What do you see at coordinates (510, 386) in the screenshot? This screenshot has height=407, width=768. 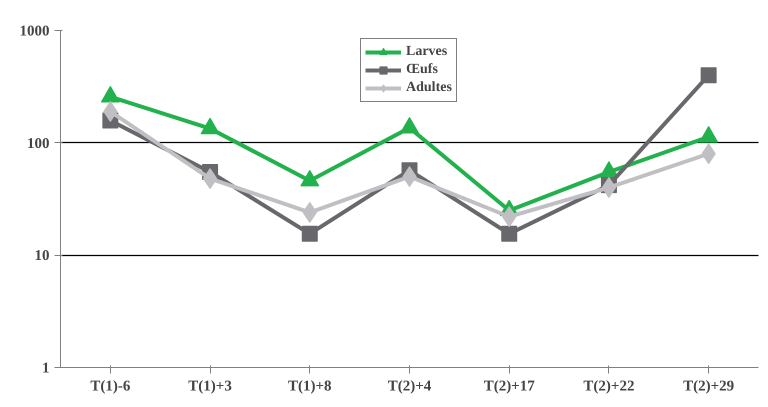 I see `x-tick-label: T(2)+17` at bounding box center [510, 386].